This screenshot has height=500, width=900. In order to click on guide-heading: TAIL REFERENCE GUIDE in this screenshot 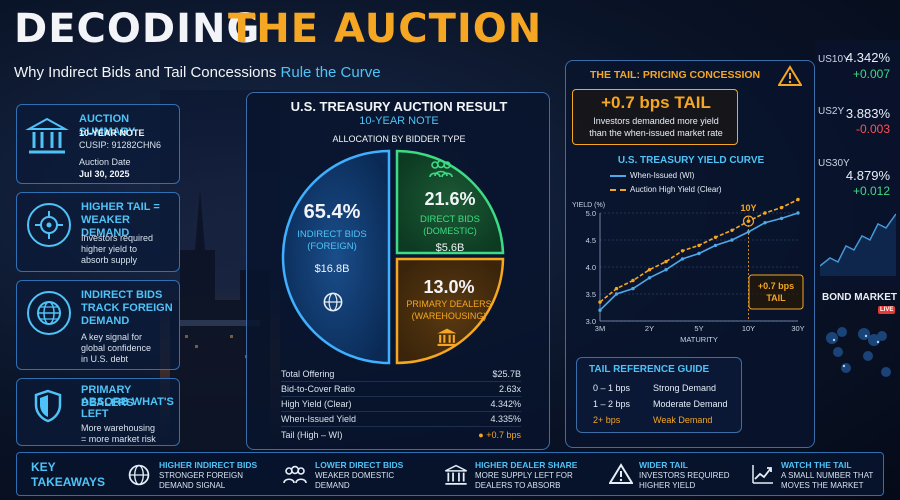, I will do `click(649, 369)`.